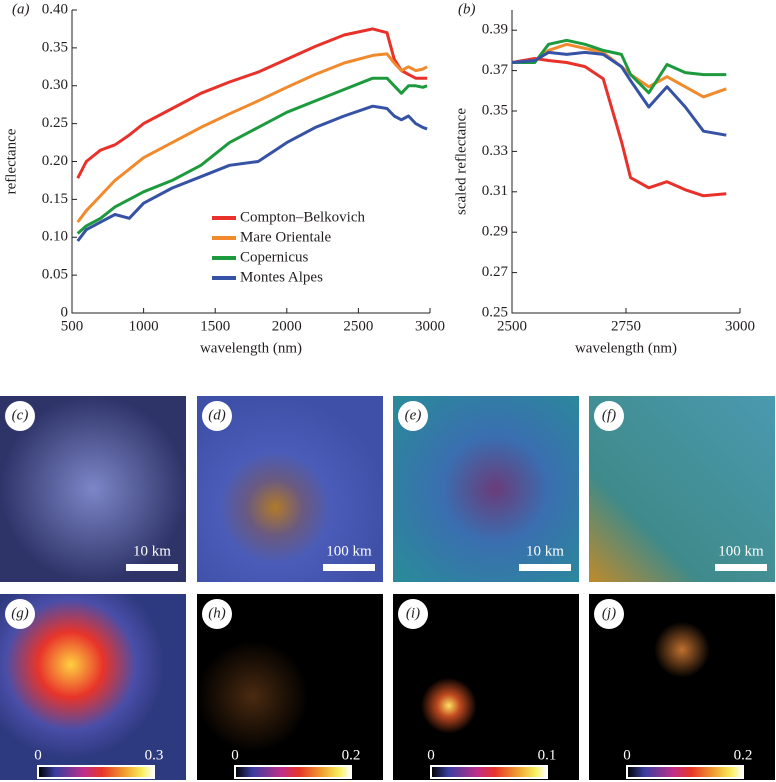 The image size is (776, 782). I want to click on panel-label: (i), so click(413, 613).